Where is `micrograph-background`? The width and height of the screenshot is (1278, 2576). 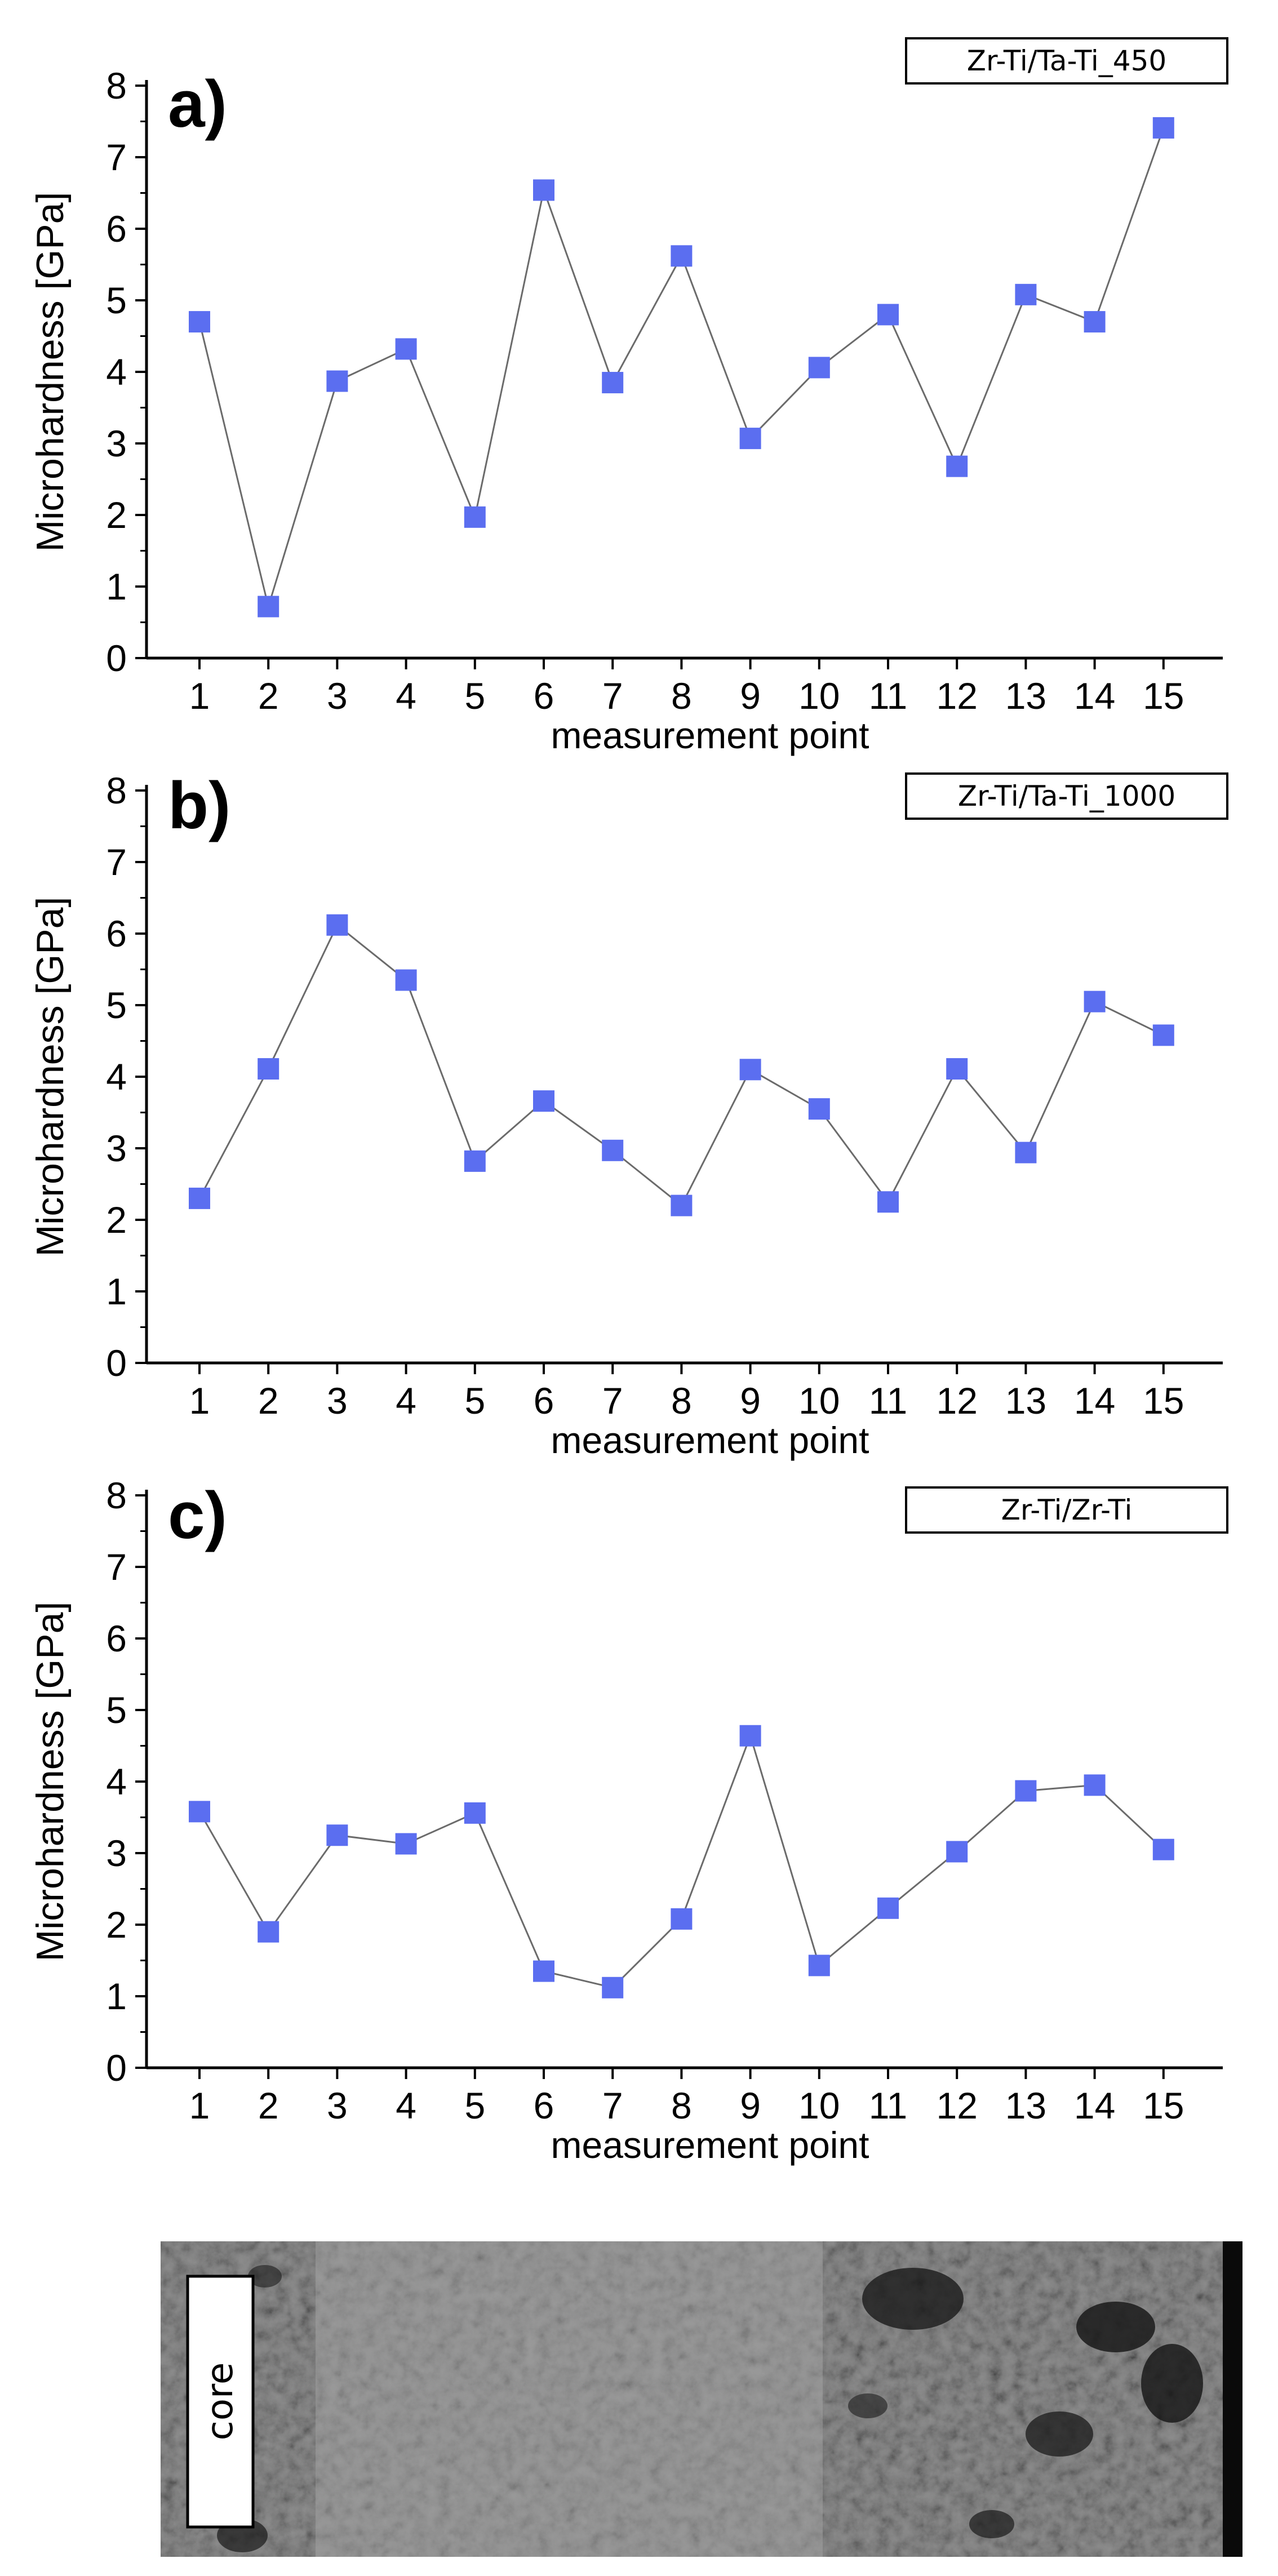
micrograph-background is located at coordinates (701, 2399).